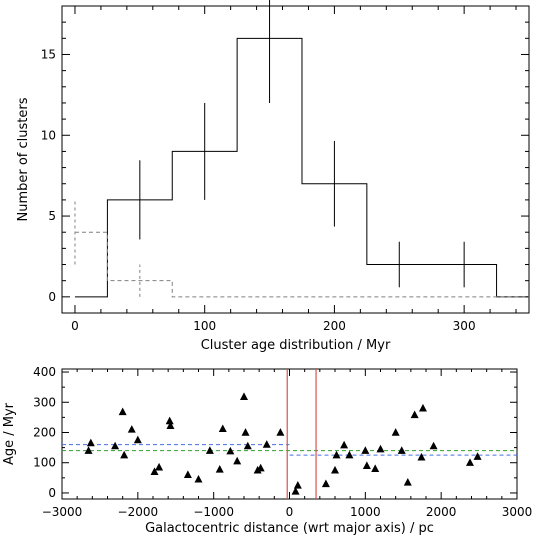  Describe the element at coordinates (44, 372) in the screenshot. I see `y-tick-label: 400` at that location.